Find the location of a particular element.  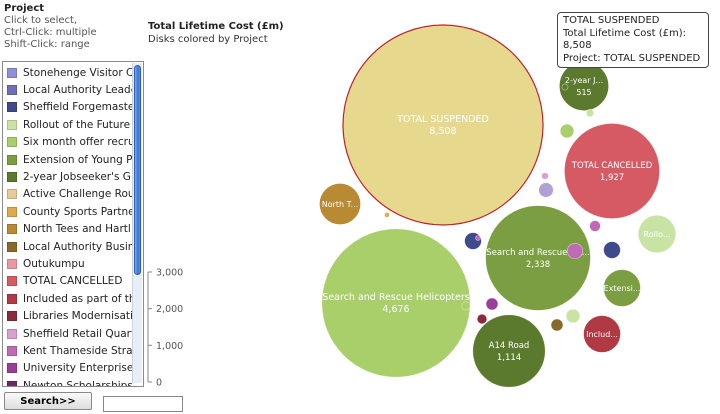

project-list-item: Sheffield Forgemaste is located at coordinates (68, 107).